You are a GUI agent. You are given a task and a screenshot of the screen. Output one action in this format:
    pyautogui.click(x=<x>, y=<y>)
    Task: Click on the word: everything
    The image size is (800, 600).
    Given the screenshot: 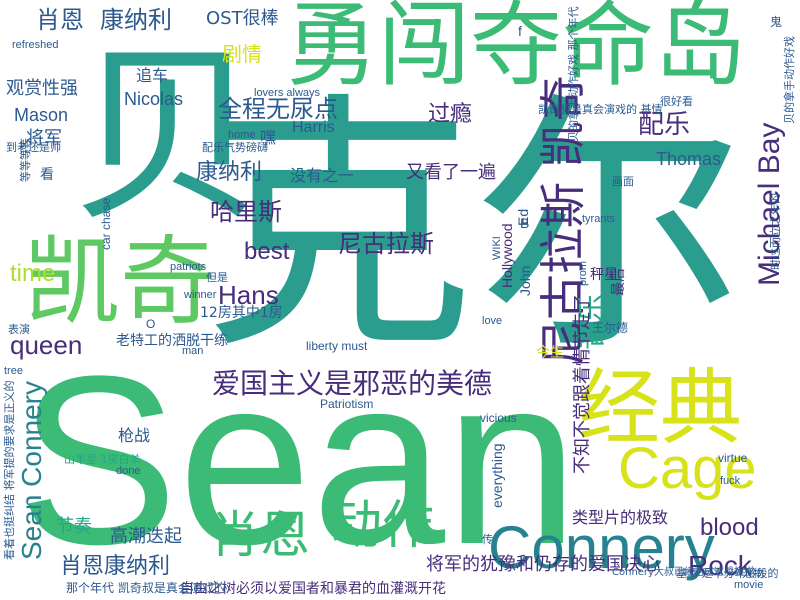 What is the action you would take?
    pyautogui.click(x=497, y=475)
    